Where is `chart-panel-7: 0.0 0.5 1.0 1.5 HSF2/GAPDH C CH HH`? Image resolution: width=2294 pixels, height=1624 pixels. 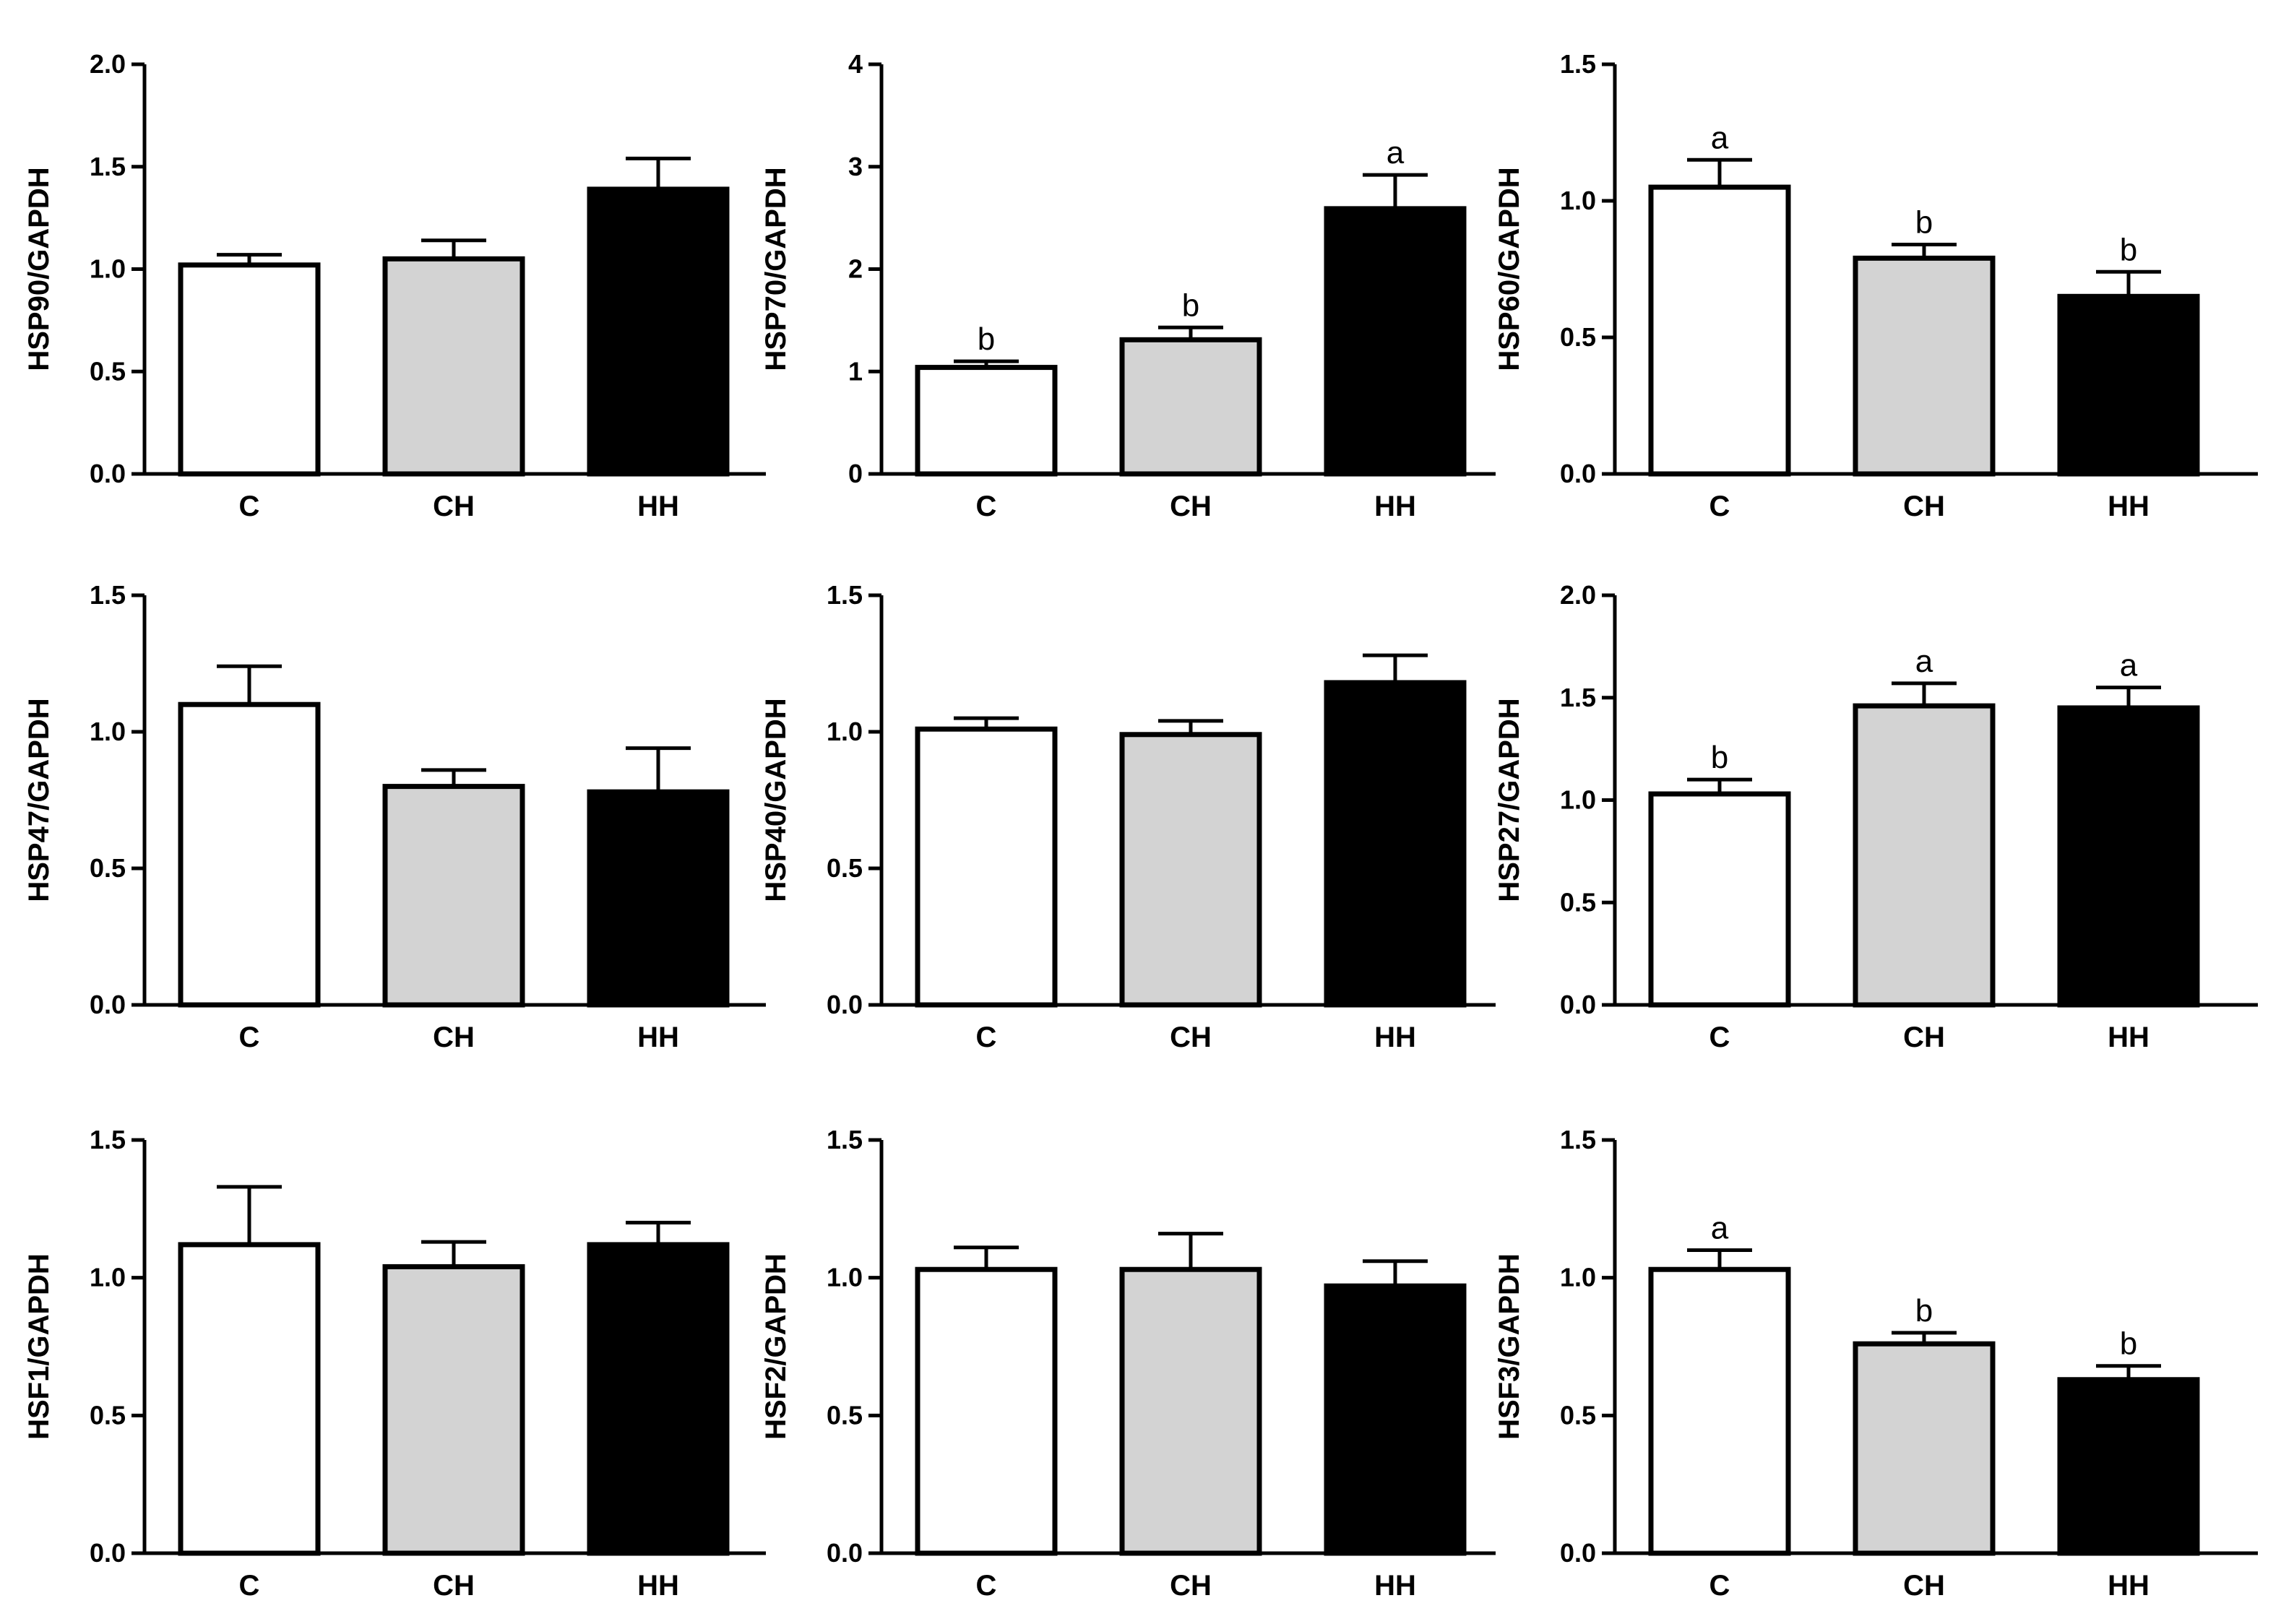 chart-panel-7: 0.0 0.5 1.0 1.5 HSF2/GAPDH C CH HH is located at coordinates (1128, 1363).